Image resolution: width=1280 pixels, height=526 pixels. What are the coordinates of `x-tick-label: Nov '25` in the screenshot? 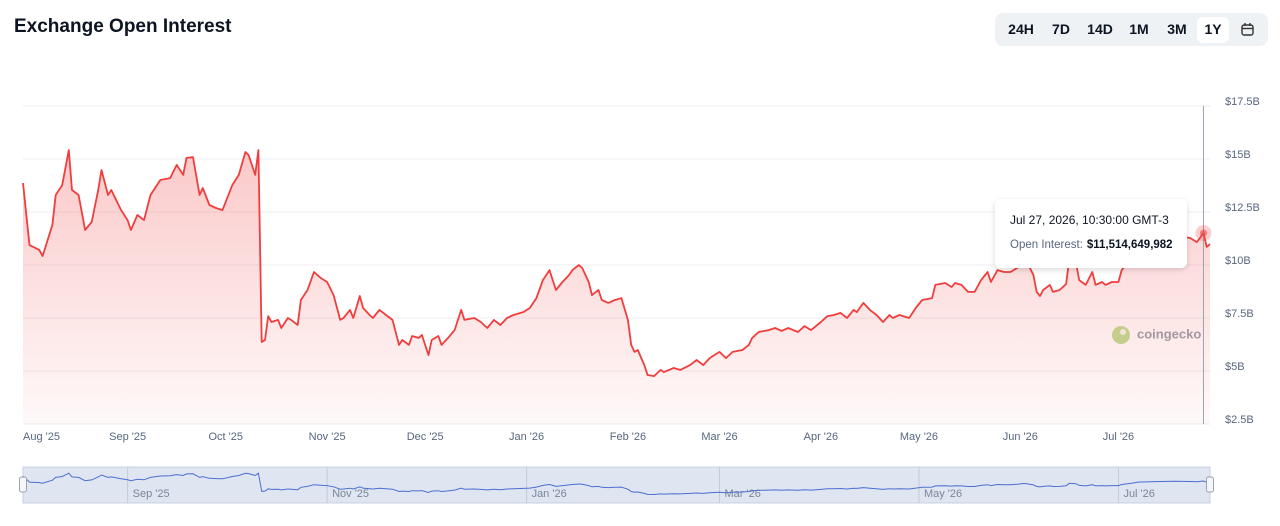 It's located at (327, 437).